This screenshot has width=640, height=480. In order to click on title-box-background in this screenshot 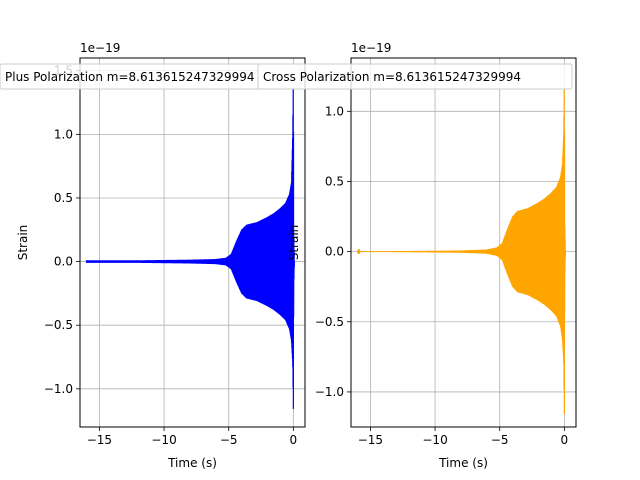, I will do `click(415, 76)`.